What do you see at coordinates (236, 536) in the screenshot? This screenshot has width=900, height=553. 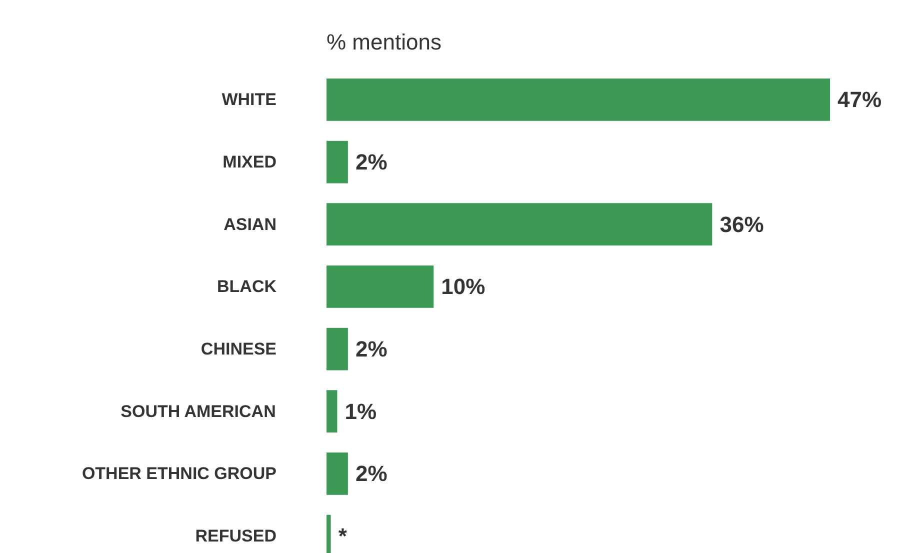 I see `y-tick-label: REFUSED` at bounding box center [236, 536].